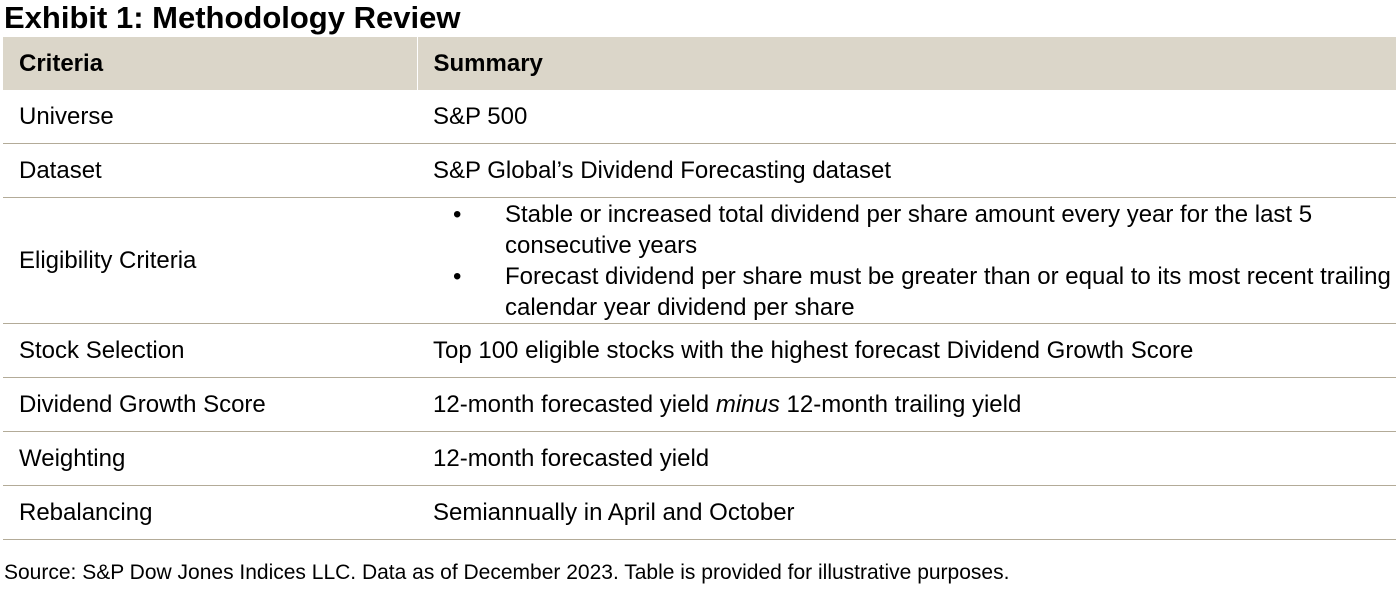 The width and height of the screenshot is (1400, 591). Describe the element at coordinates (232, 17) in the screenshot. I see `exhibit-title: Exhibit 1: Methodology Review` at that location.